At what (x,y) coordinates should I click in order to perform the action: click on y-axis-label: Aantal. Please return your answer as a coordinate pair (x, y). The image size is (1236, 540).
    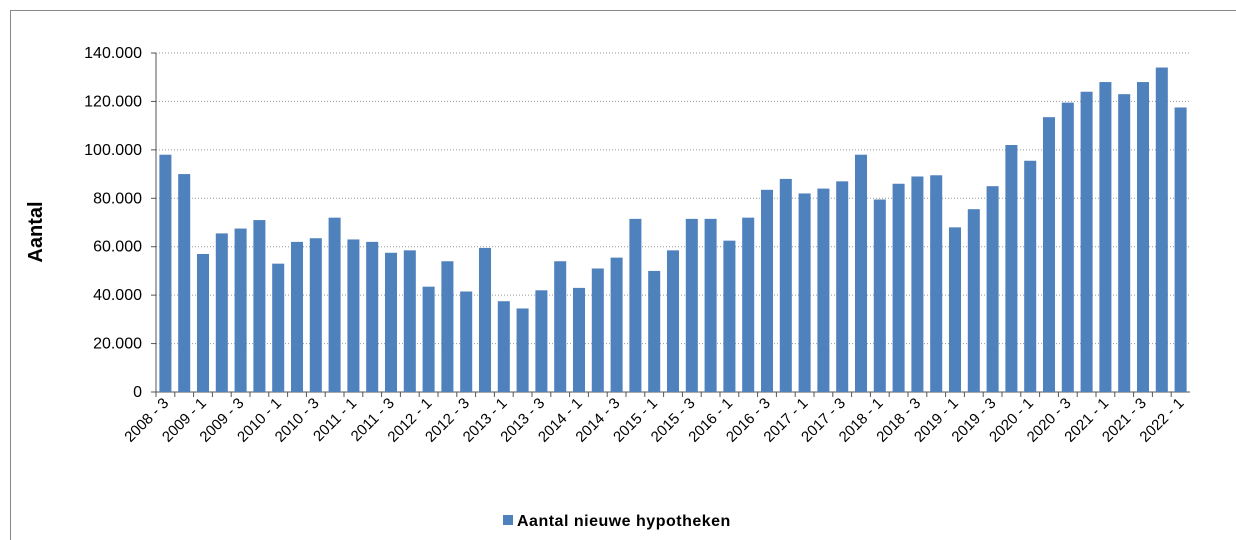
    Looking at the image, I should click on (36, 231).